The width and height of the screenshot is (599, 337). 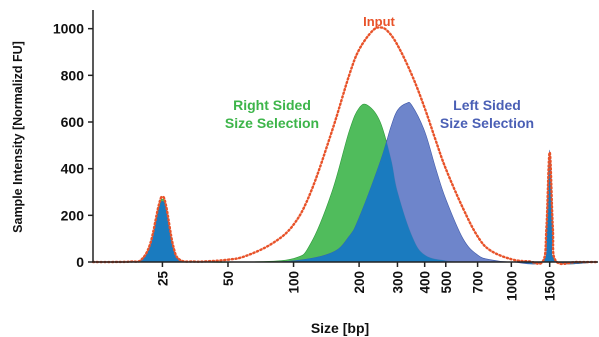 What do you see at coordinates (359, 282) in the screenshot?
I see `x-tick-label: 200` at bounding box center [359, 282].